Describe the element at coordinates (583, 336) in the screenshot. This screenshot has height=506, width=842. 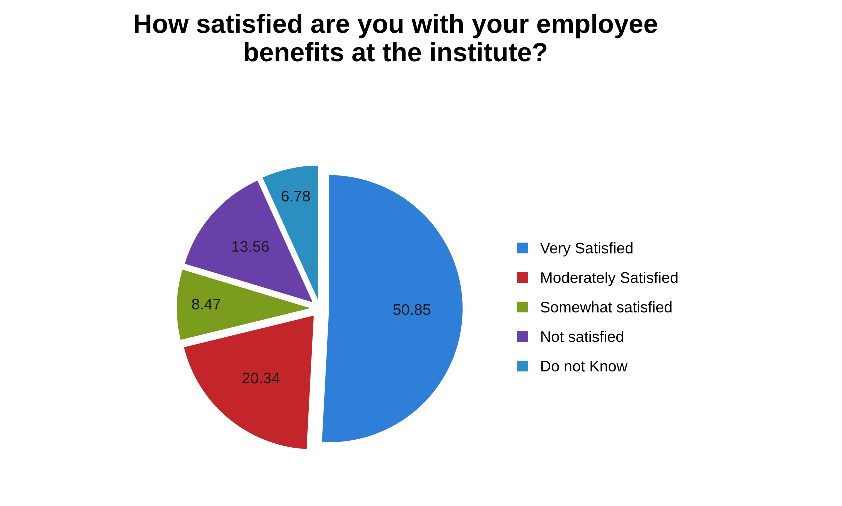
I see `legend-label: Not satisfied` at that location.